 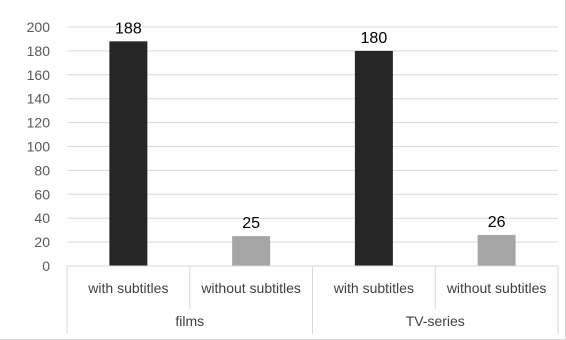 What do you see at coordinates (39, 27) in the screenshot?
I see `y-tick-label: 200` at bounding box center [39, 27].